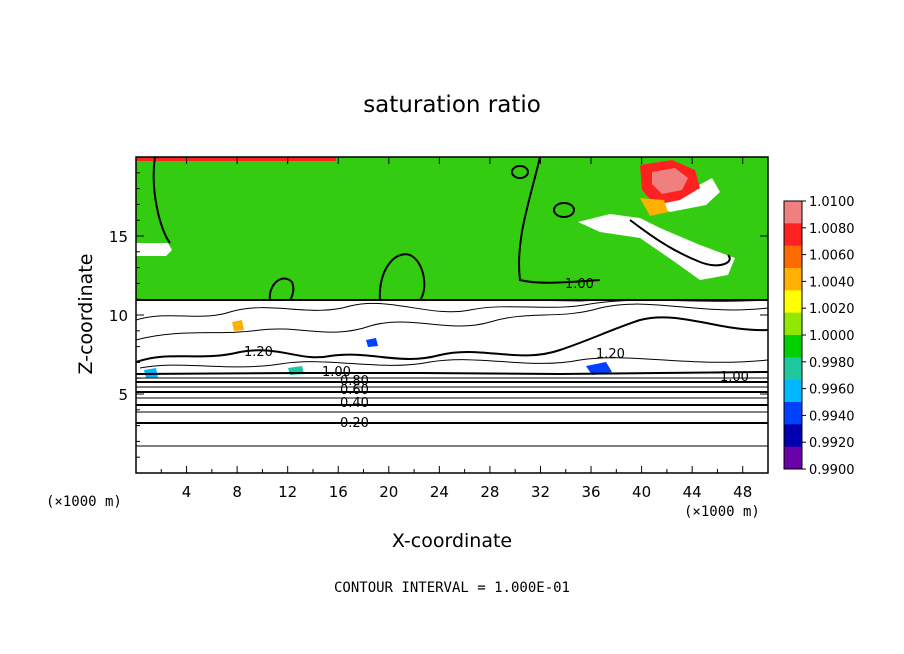 This screenshot has width=904, height=654. I want to click on contour-line-100-upper, so click(559, 220).